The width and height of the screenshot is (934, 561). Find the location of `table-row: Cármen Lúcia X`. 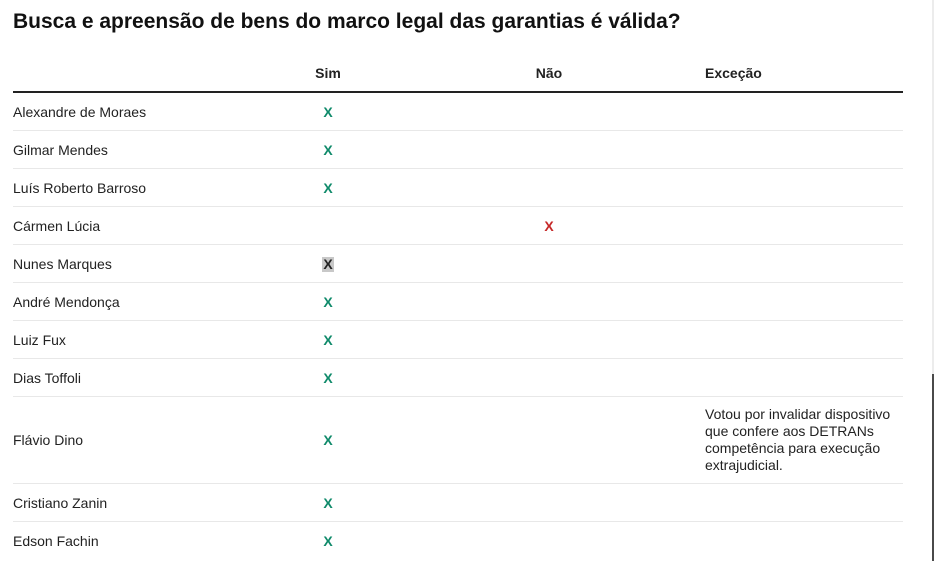

table-row: Cármen Lúcia X is located at coordinates (458, 225).